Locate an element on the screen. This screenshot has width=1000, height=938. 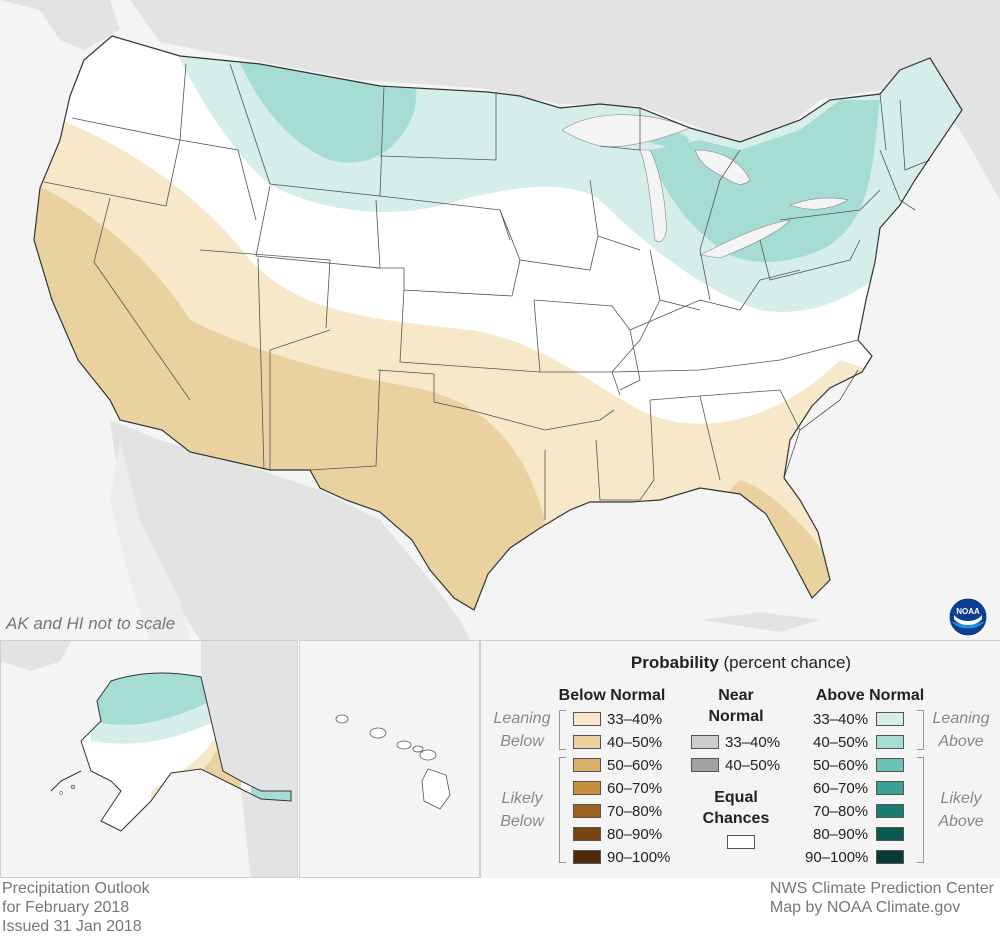
legend-title: Probability (percent chance) is located at coordinates (741, 662).